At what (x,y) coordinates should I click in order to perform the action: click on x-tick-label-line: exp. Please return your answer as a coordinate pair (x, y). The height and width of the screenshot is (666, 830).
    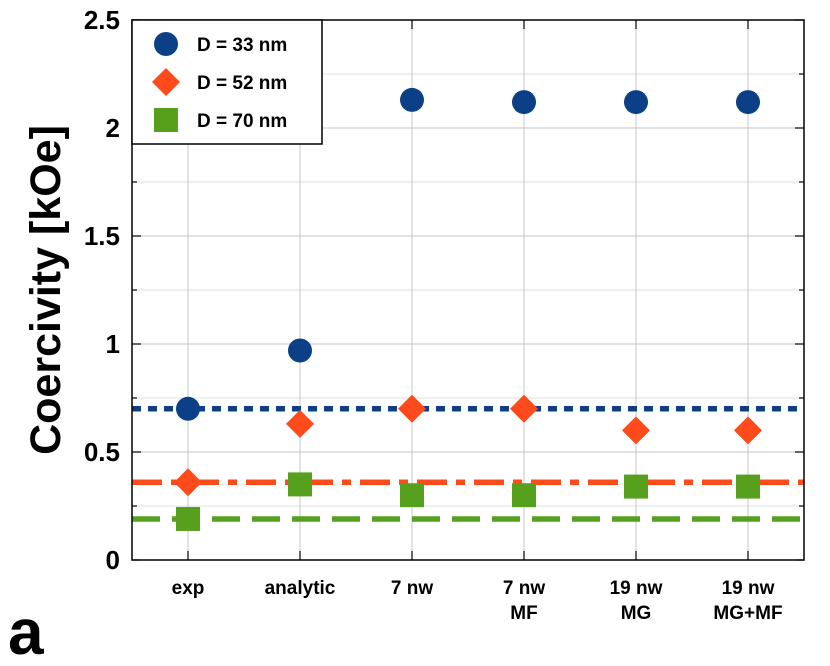
    Looking at the image, I should click on (188, 588).